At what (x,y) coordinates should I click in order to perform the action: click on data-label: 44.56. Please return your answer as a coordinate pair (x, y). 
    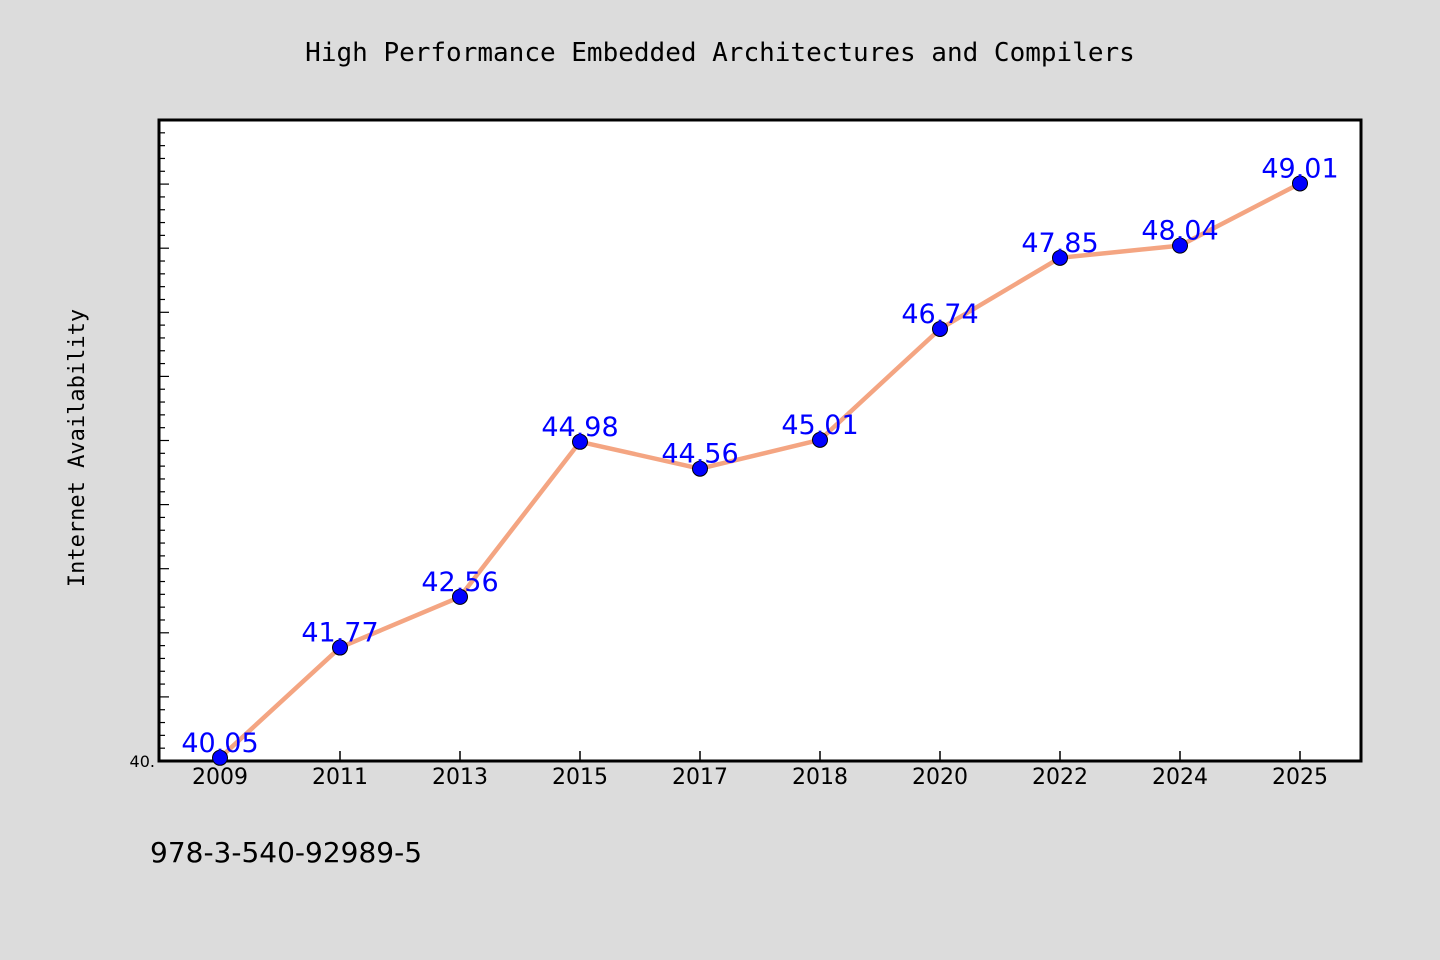
    Looking at the image, I should click on (699, 454).